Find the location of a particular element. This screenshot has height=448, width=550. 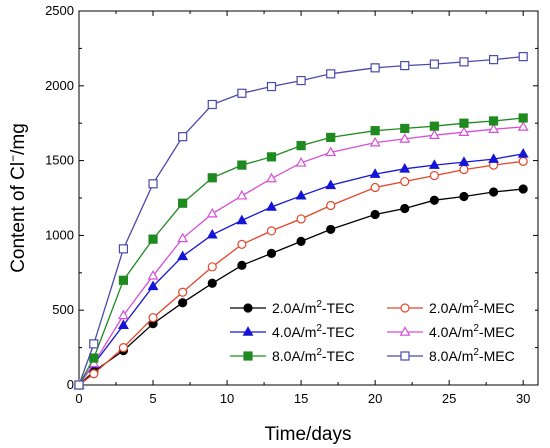

y-tick-label: 1000 is located at coordinates (59, 234).